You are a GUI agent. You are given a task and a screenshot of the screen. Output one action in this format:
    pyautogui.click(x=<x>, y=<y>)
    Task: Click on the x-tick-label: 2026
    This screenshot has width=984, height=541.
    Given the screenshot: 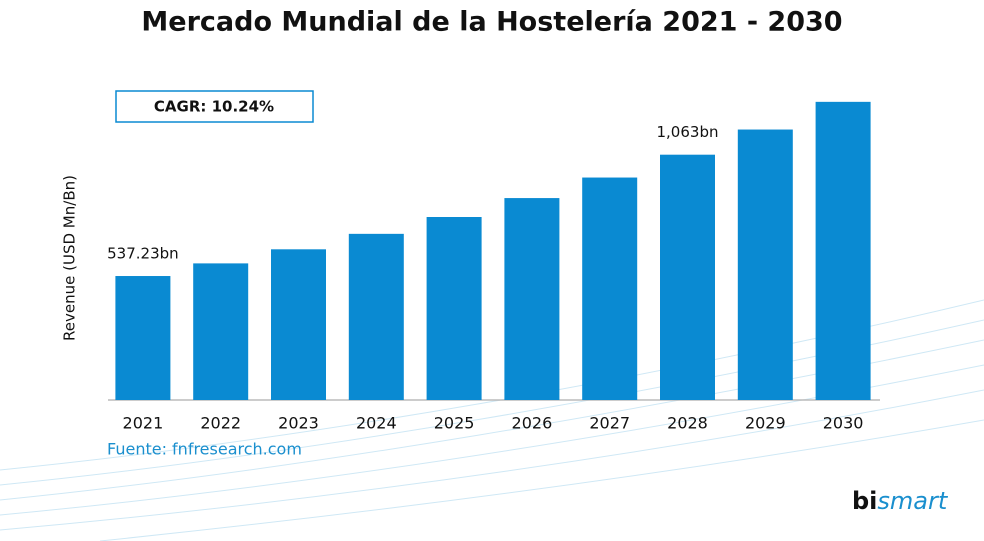 What is the action you would take?
    pyautogui.click(x=532, y=423)
    